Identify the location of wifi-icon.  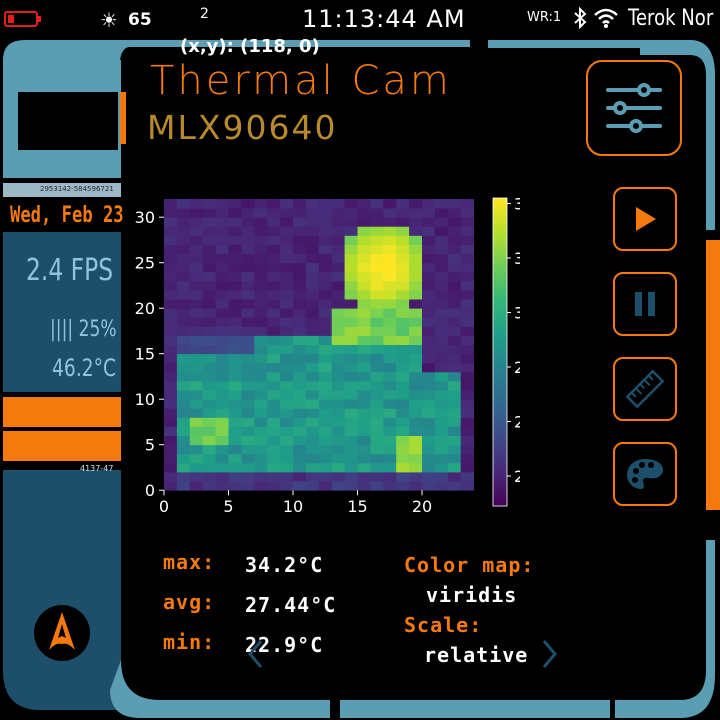
(606, 18).